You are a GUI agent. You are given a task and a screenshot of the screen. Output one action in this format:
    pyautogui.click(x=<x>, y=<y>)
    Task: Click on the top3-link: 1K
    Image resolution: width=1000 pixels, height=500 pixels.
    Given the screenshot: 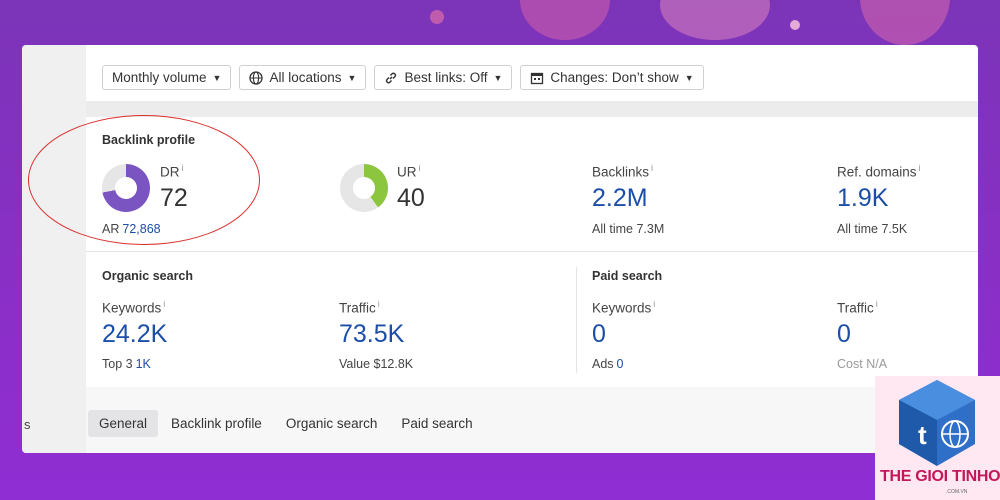 What is the action you would take?
    pyautogui.click(x=143, y=364)
    